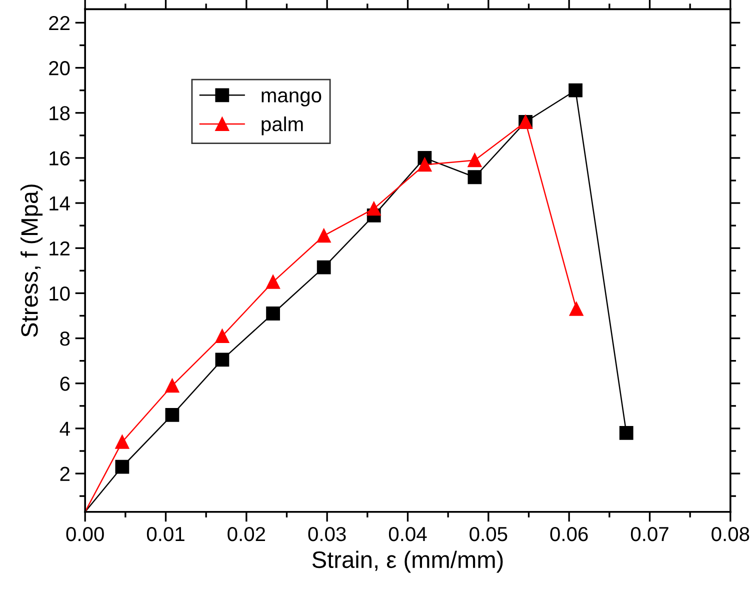  I want to click on y-tick-label: 16, so click(60, 158).